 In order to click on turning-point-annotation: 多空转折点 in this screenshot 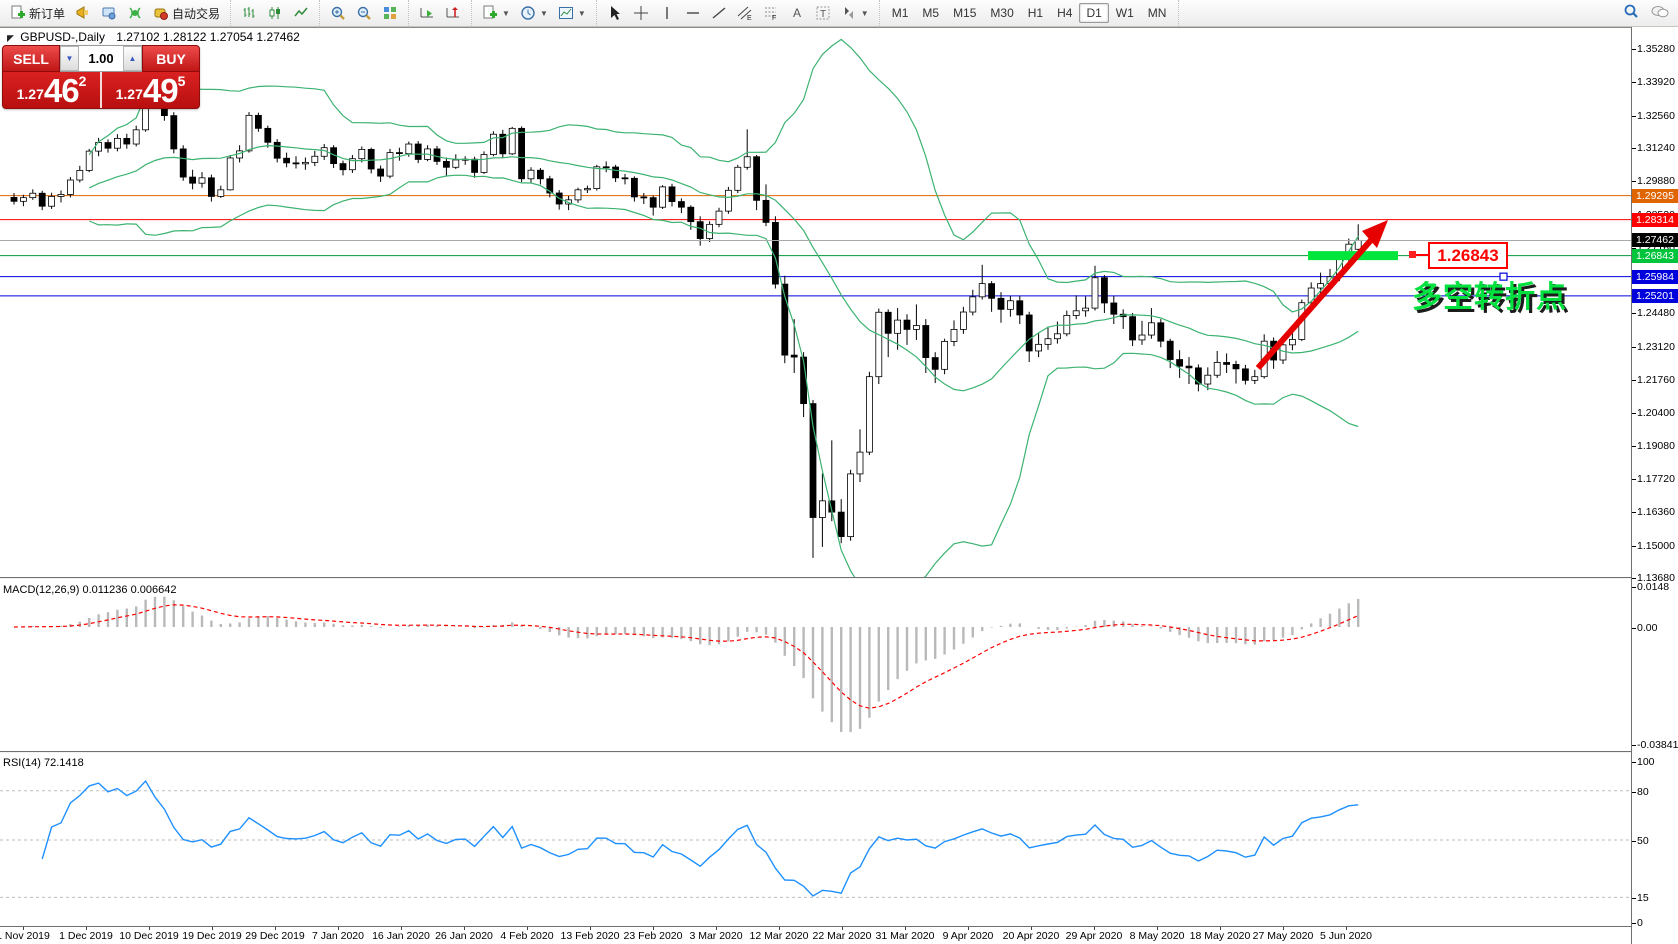, I will do `click(1489, 297)`.